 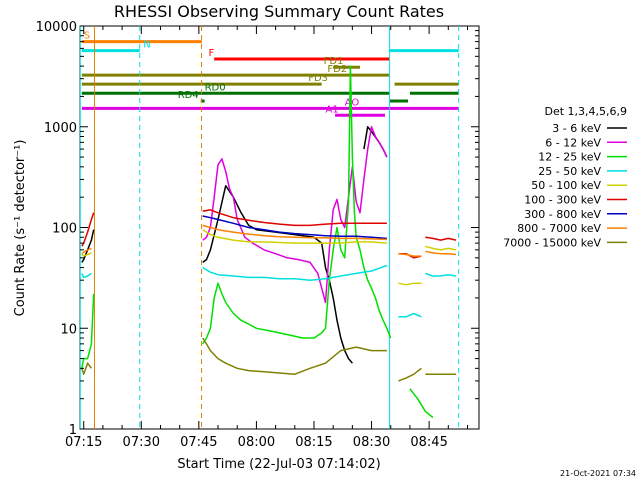 I want to click on flag-label-ao: AO, so click(x=352, y=102).